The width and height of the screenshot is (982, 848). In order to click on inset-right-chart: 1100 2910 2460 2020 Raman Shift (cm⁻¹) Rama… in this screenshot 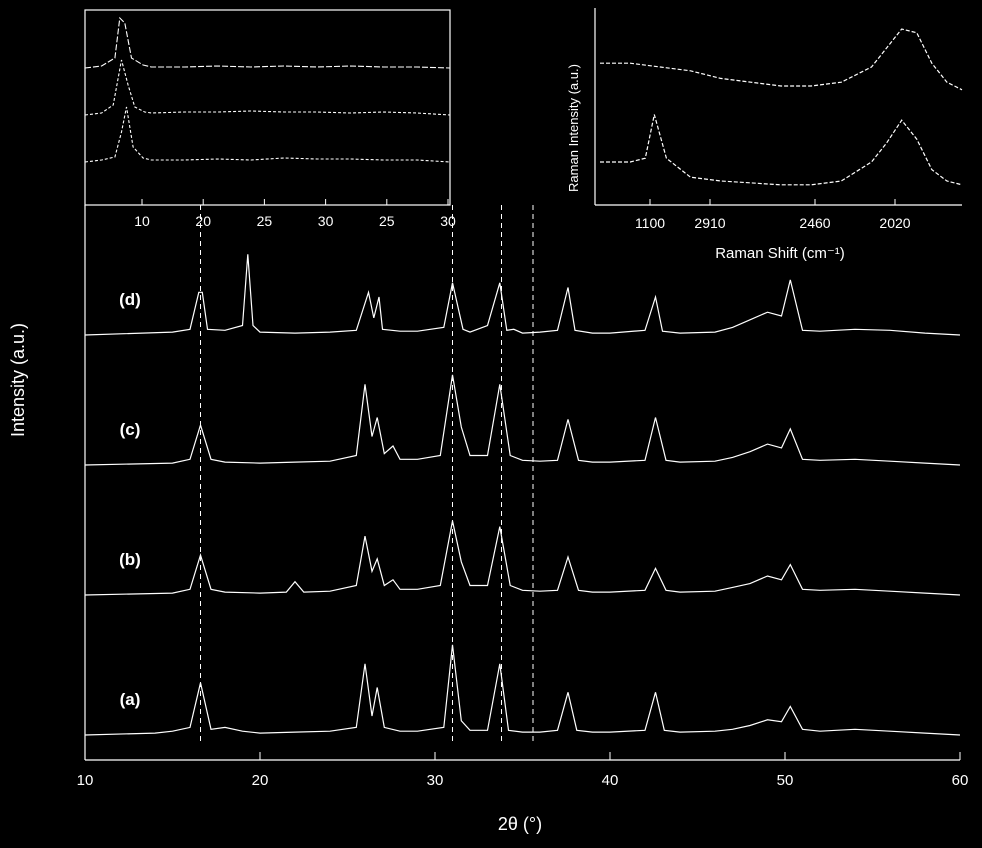, I will do `click(764, 135)`.